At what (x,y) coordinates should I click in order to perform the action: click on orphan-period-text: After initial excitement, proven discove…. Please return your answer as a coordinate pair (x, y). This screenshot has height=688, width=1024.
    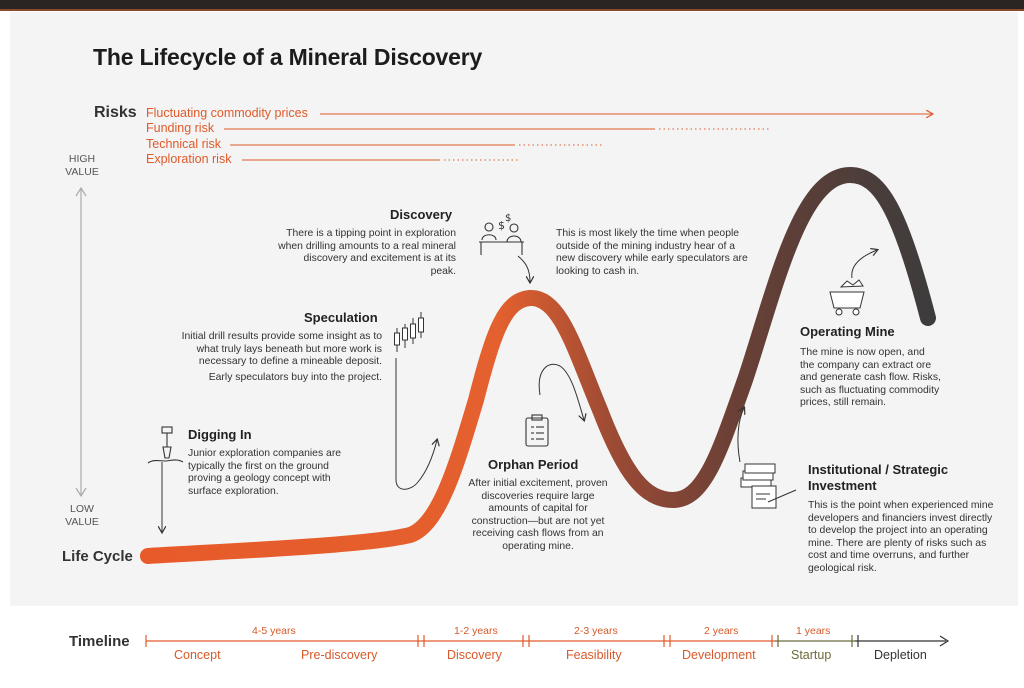
    Looking at the image, I should click on (538, 515).